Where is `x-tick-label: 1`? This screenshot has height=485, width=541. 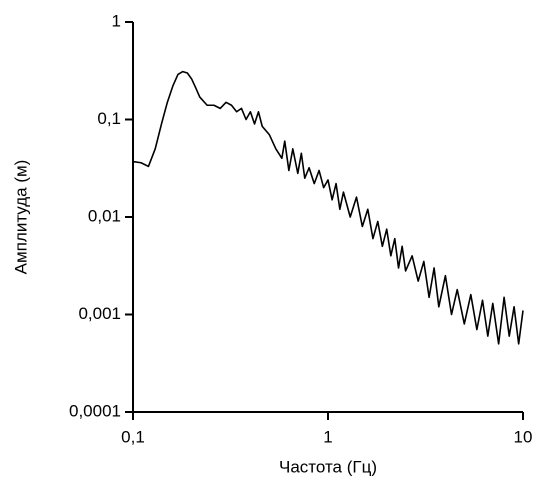
x-tick-label: 1 is located at coordinates (327, 436).